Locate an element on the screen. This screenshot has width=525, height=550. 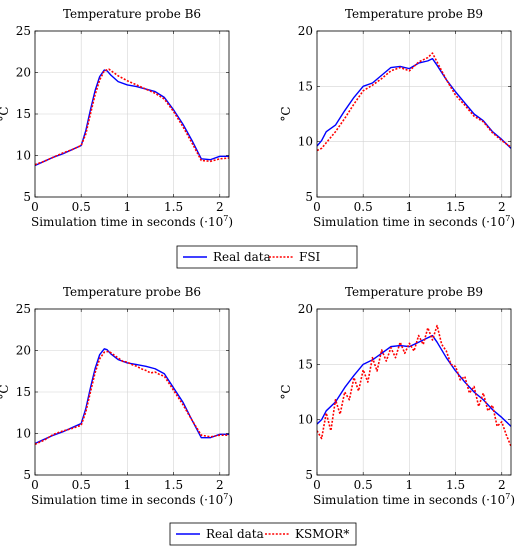
legend-ksmor: Real data KSMOR* is located at coordinates (263, 534).